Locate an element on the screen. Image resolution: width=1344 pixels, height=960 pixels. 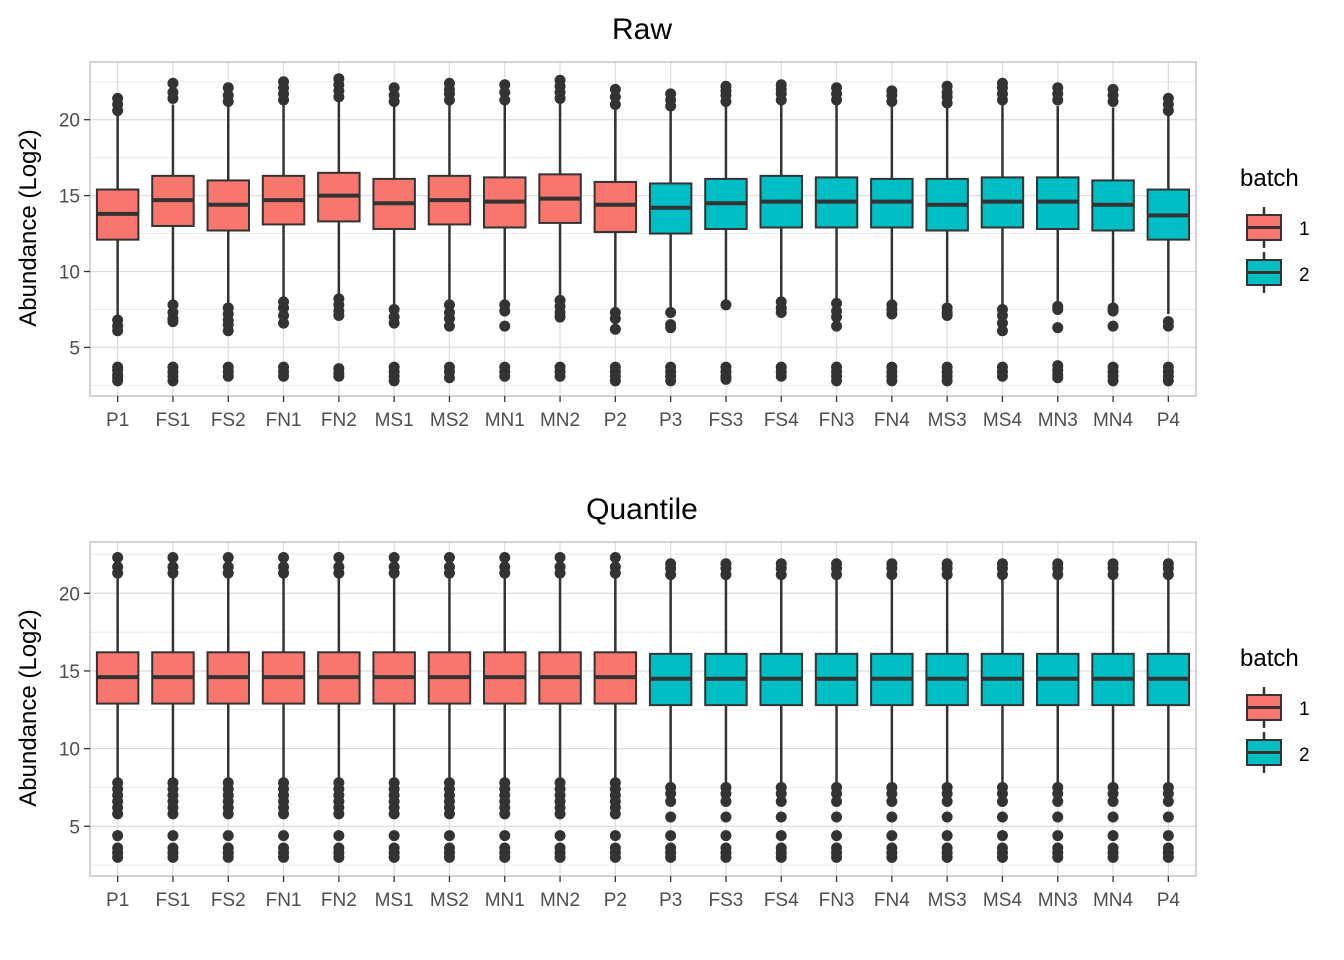
raw-x-tick-label-FN3: FN3 is located at coordinates (837, 420).